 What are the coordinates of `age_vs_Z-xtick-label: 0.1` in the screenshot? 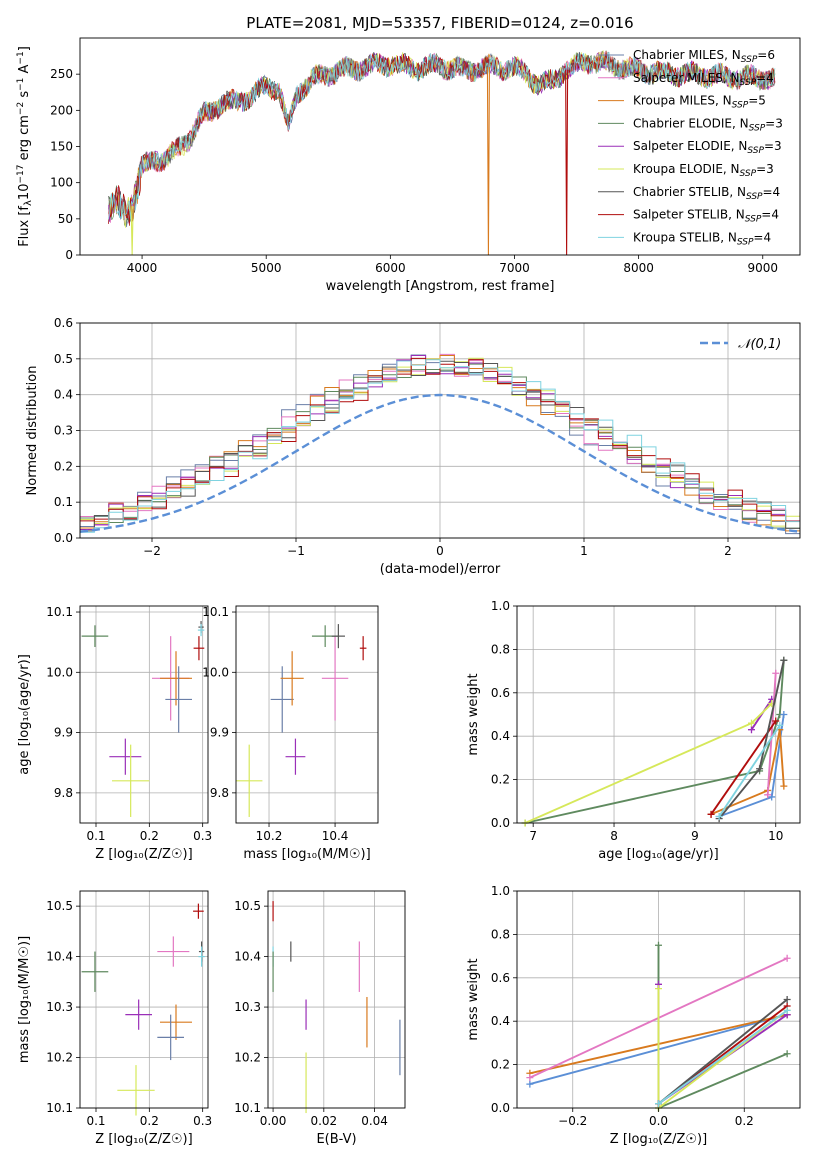 It's located at (95, 836).